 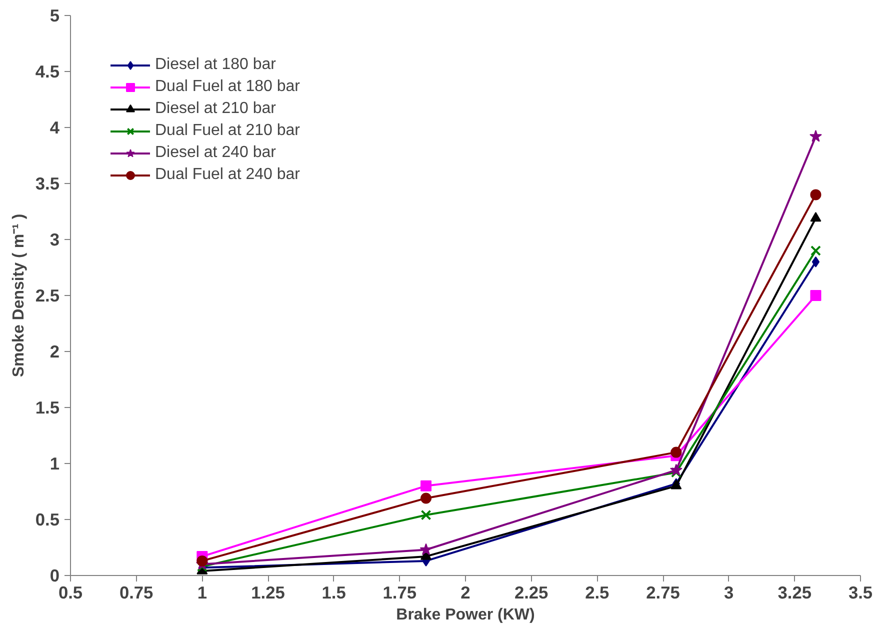 I want to click on y-tick-label: 3, so click(x=55, y=240).